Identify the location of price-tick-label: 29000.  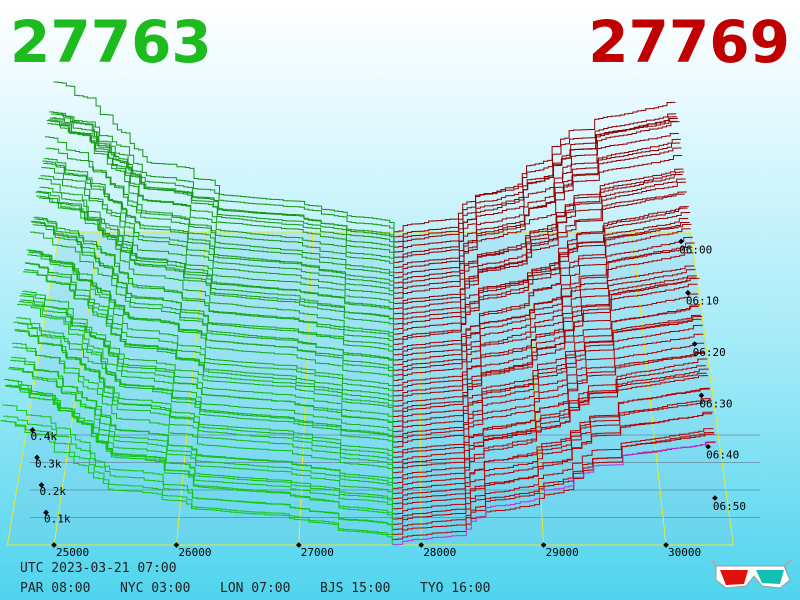
(562, 552).